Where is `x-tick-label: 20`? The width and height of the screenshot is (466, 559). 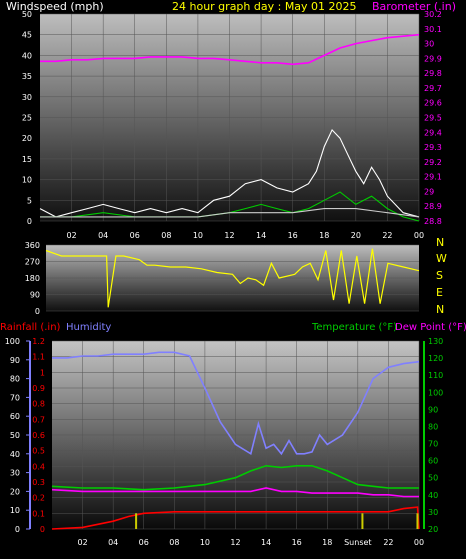 x-tick-label: 20 is located at coordinates (356, 235).